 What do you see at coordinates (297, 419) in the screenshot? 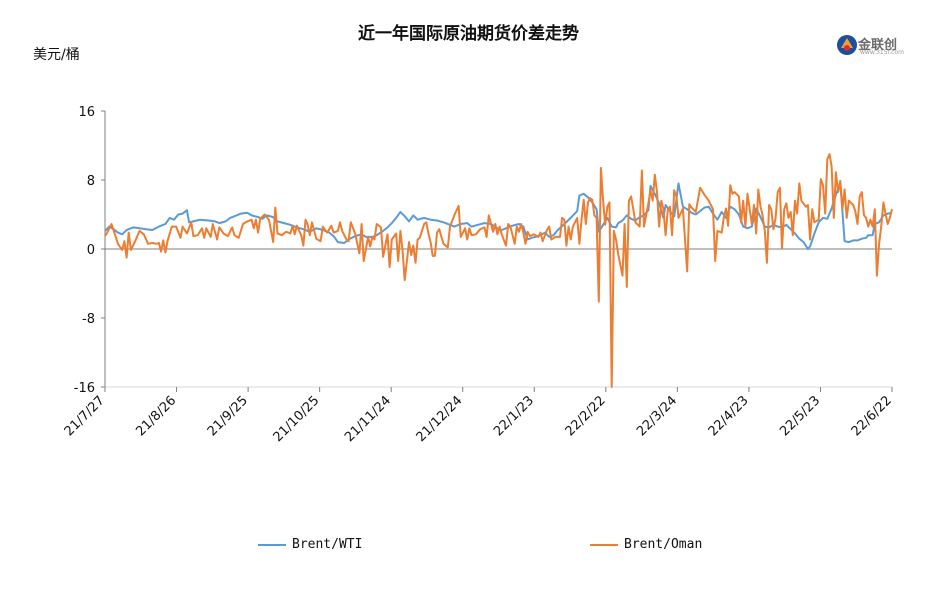
I see `x-tick-label: 21/10/25` at bounding box center [297, 419].